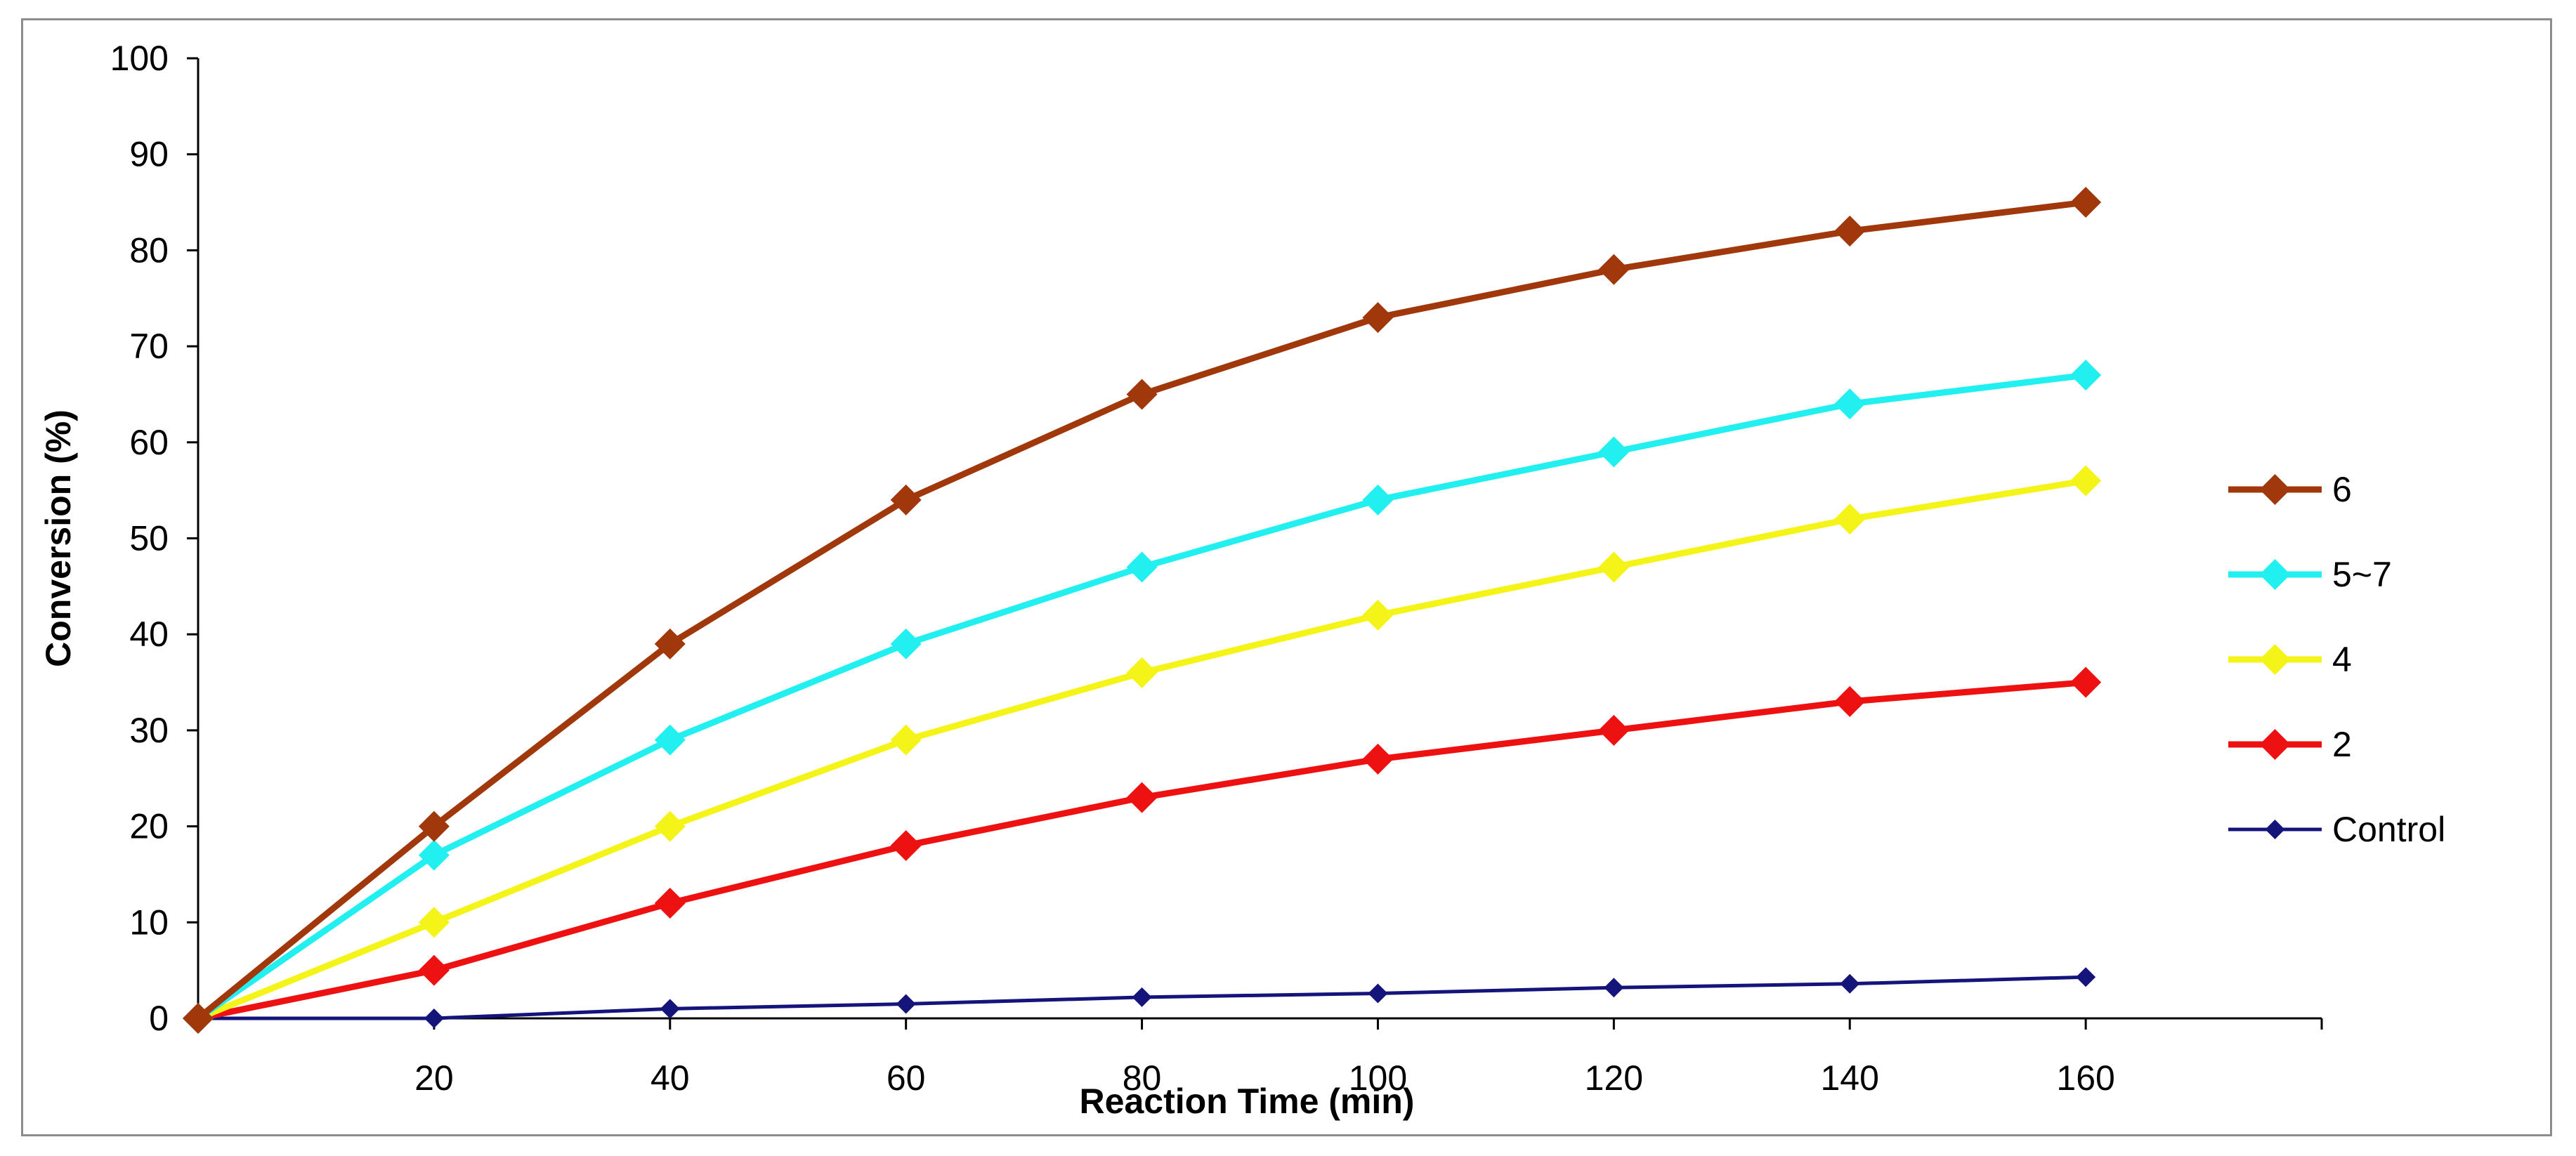 The width and height of the screenshot is (2576, 1156). What do you see at coordinates (149, 826) in the screenshot?
I see `y-tick-label: 20` at bounding box center [149, 826].